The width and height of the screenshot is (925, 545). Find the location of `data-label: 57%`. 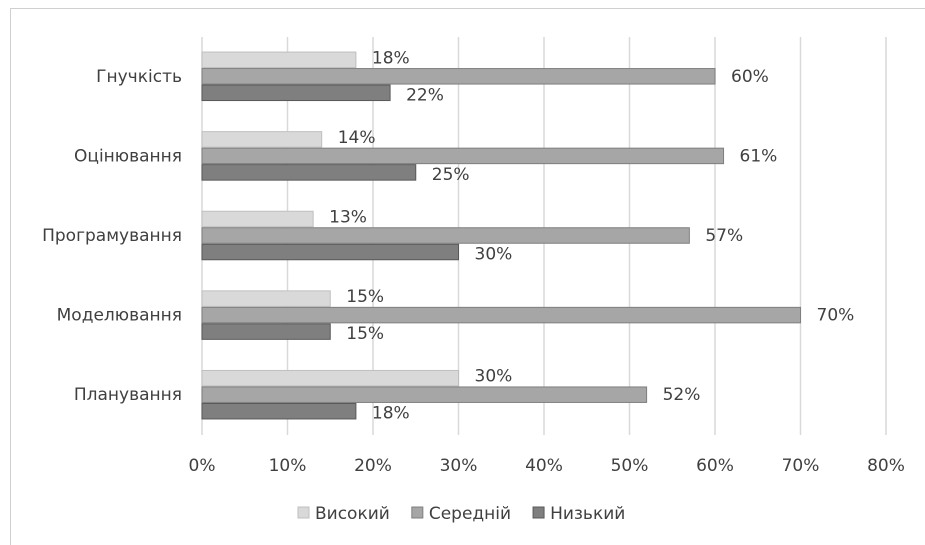

data-label: 57% is located at coordinates (724, 236).